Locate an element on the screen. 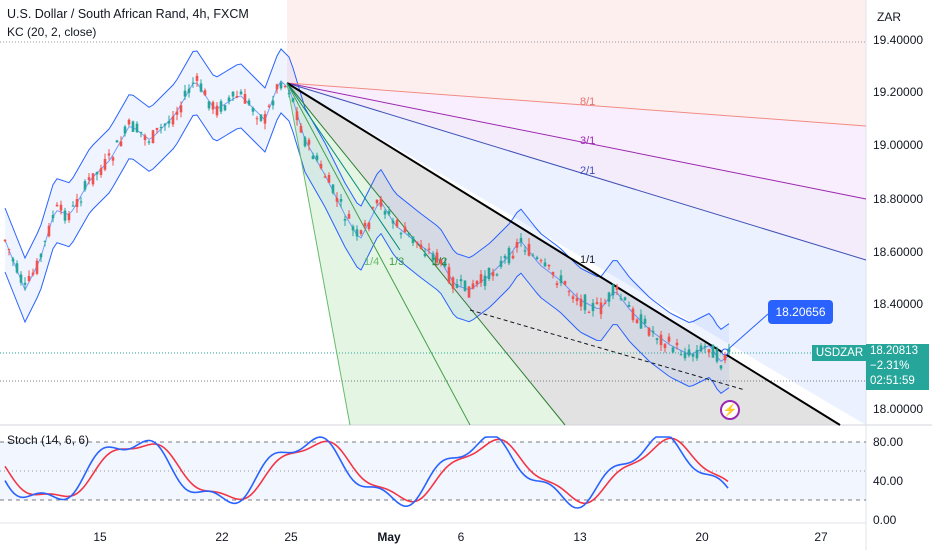  last-price: 18.20813 is located at coordinates (894, 351).